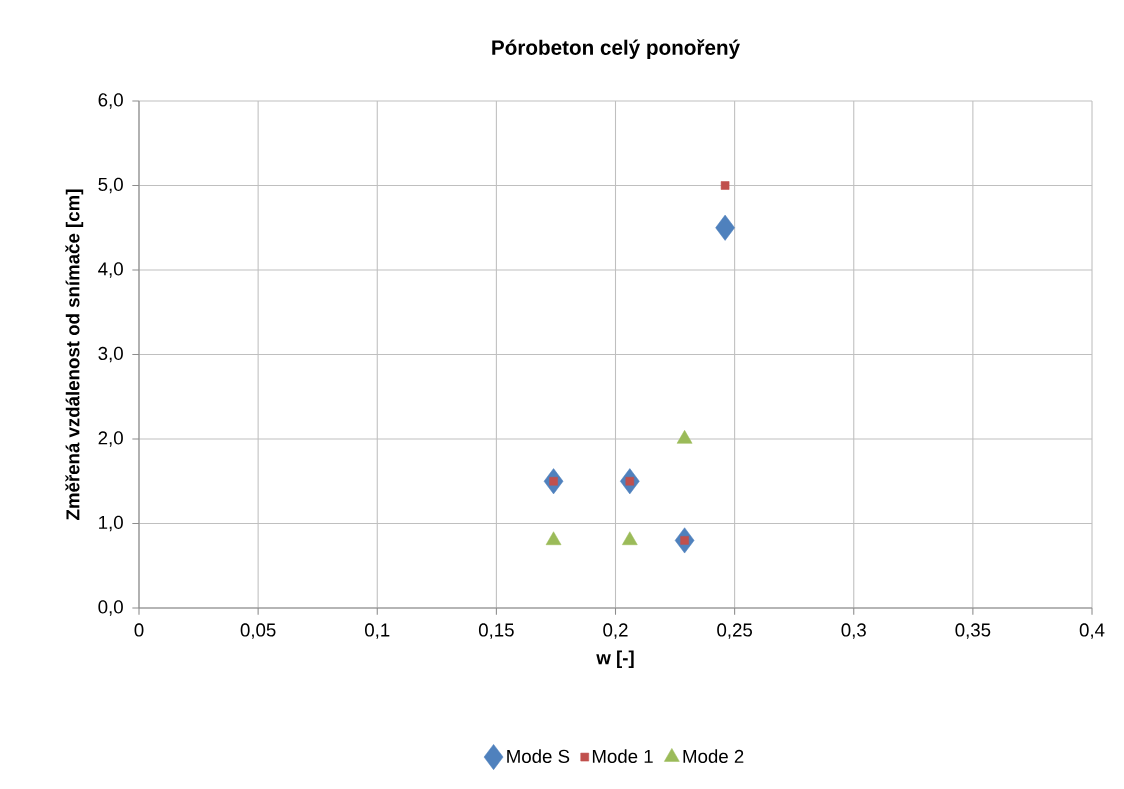 The image size is (1124, 789). What do you see at coordinates (1092, 631) in the screenshot?
I see `x-tick-label: 0,4` at bounding box center [1092, 631].